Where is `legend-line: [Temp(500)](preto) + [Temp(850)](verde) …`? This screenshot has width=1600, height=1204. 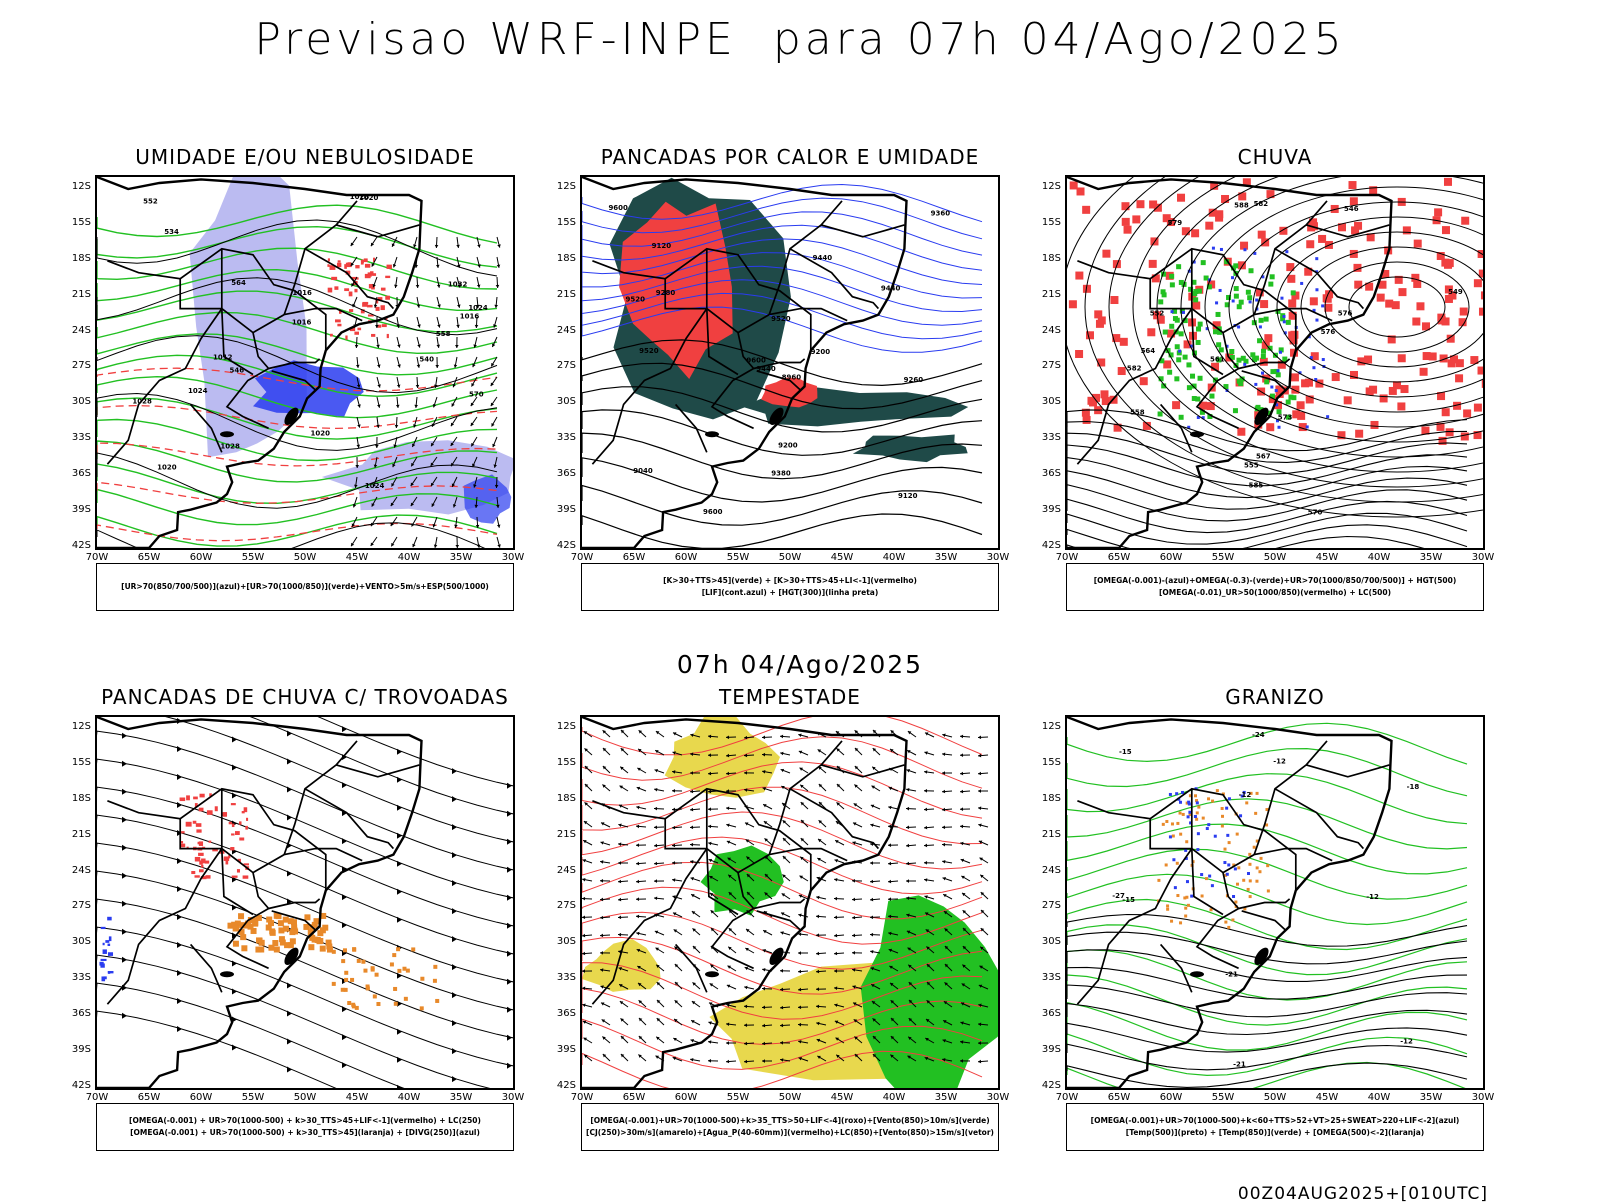 legend-line: [Temp(500)](preto) + [Temp(850)](verde) … is located at coordinates (1275, 1133).